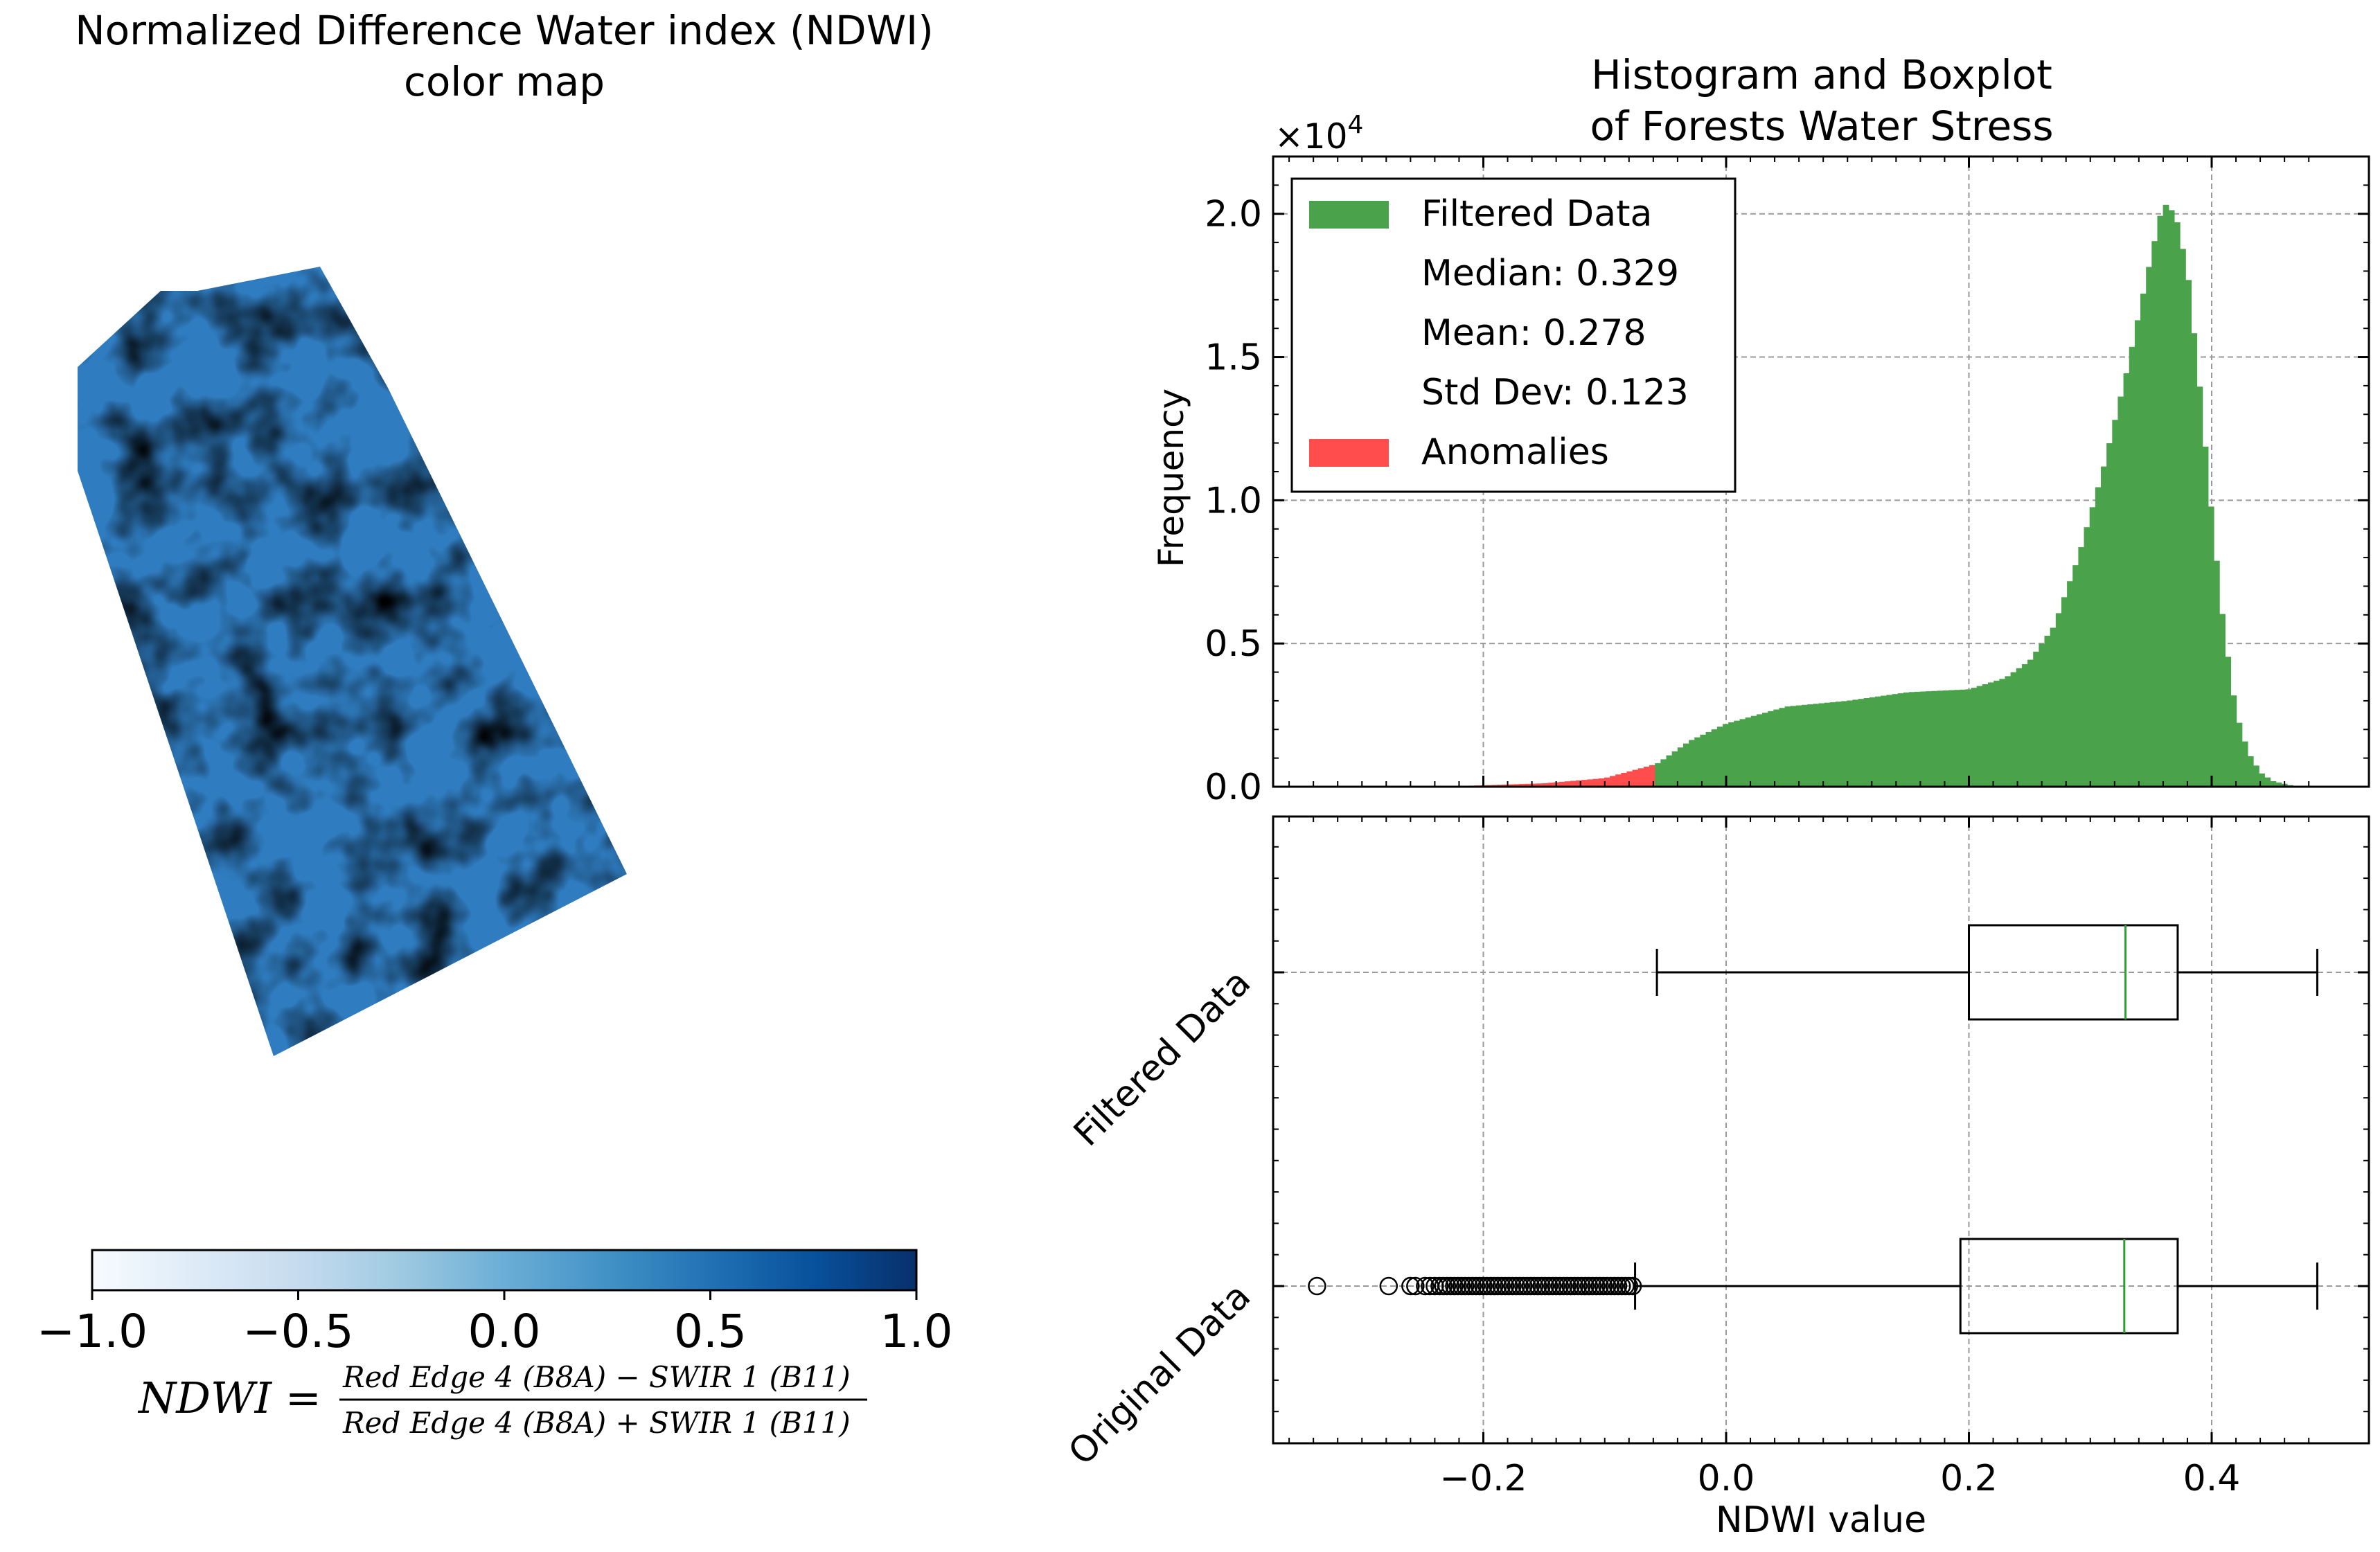  What do you see at coordinates (1813, 1129) in the screenshot?
I see `boxplot-boxes` at bounding box center [1813, 1129].